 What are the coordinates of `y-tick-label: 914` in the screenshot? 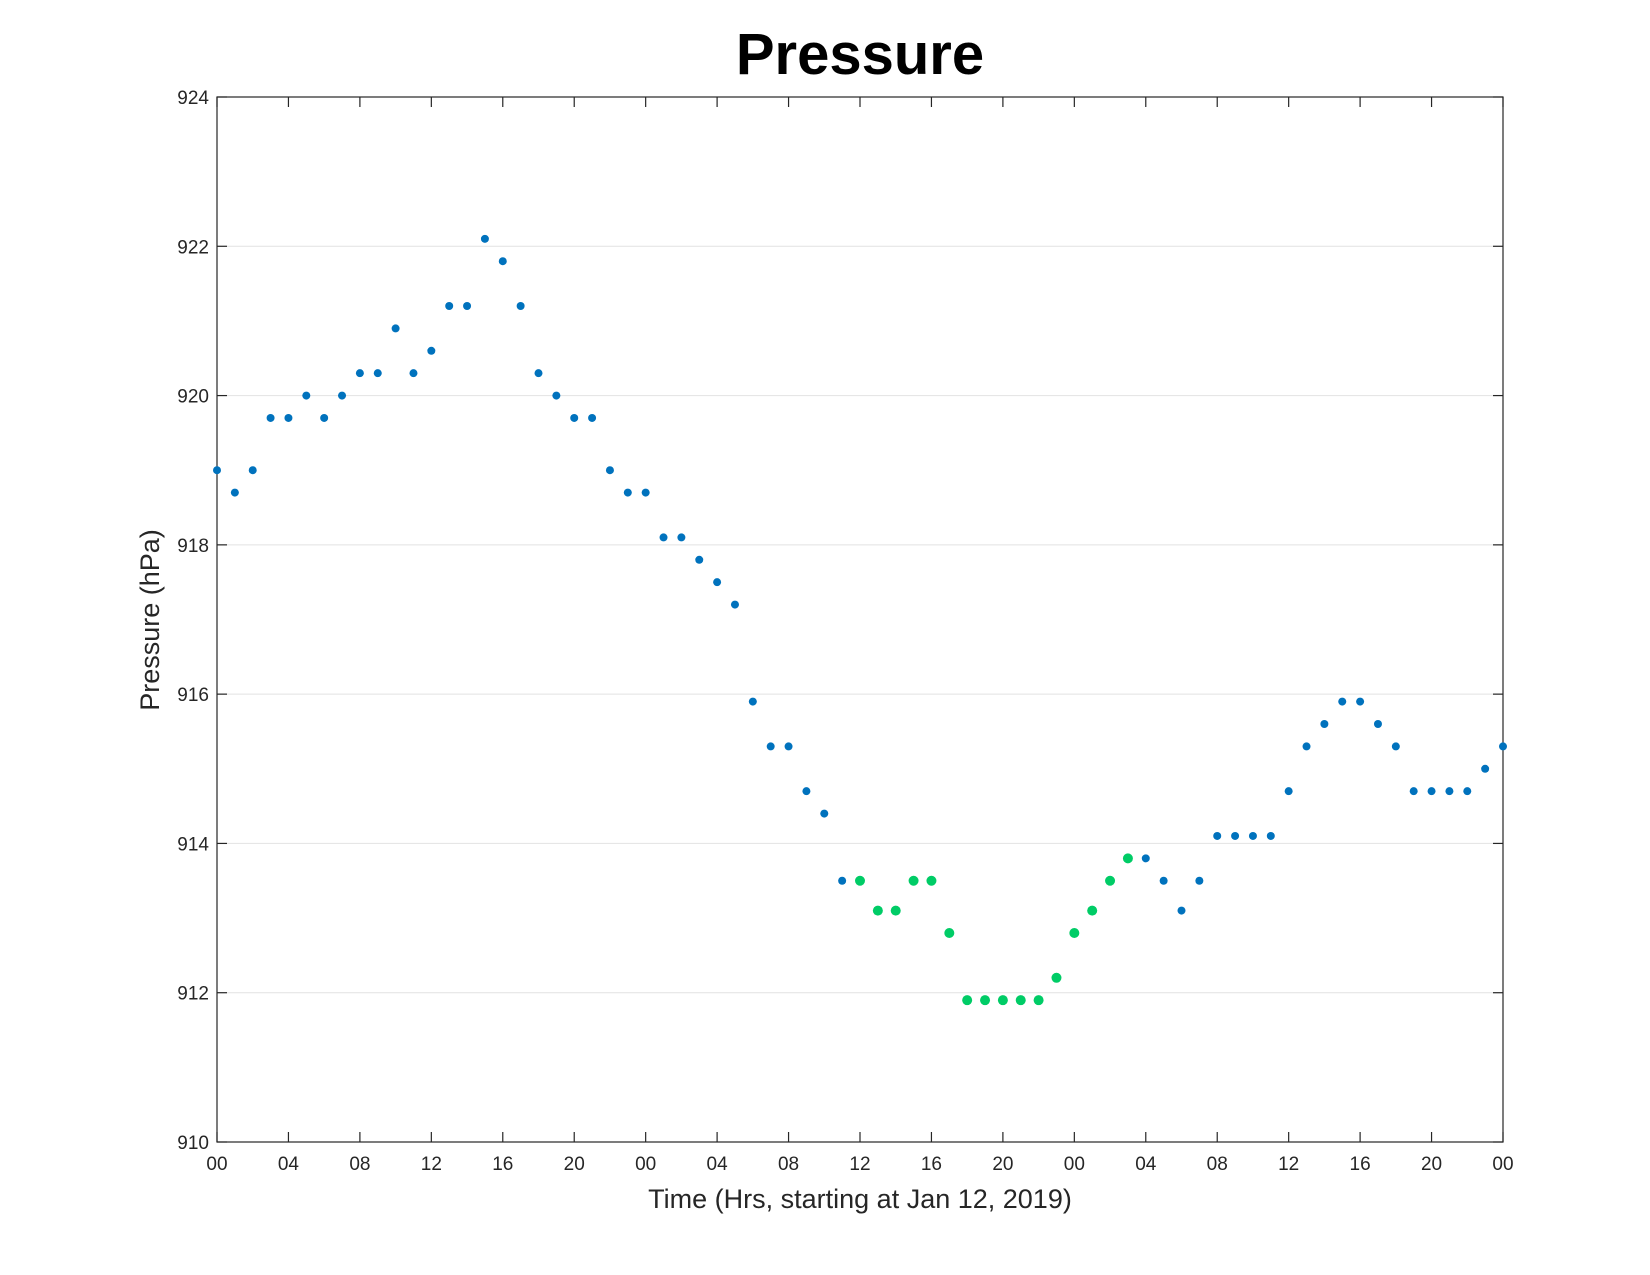 It's located at (193, 844).